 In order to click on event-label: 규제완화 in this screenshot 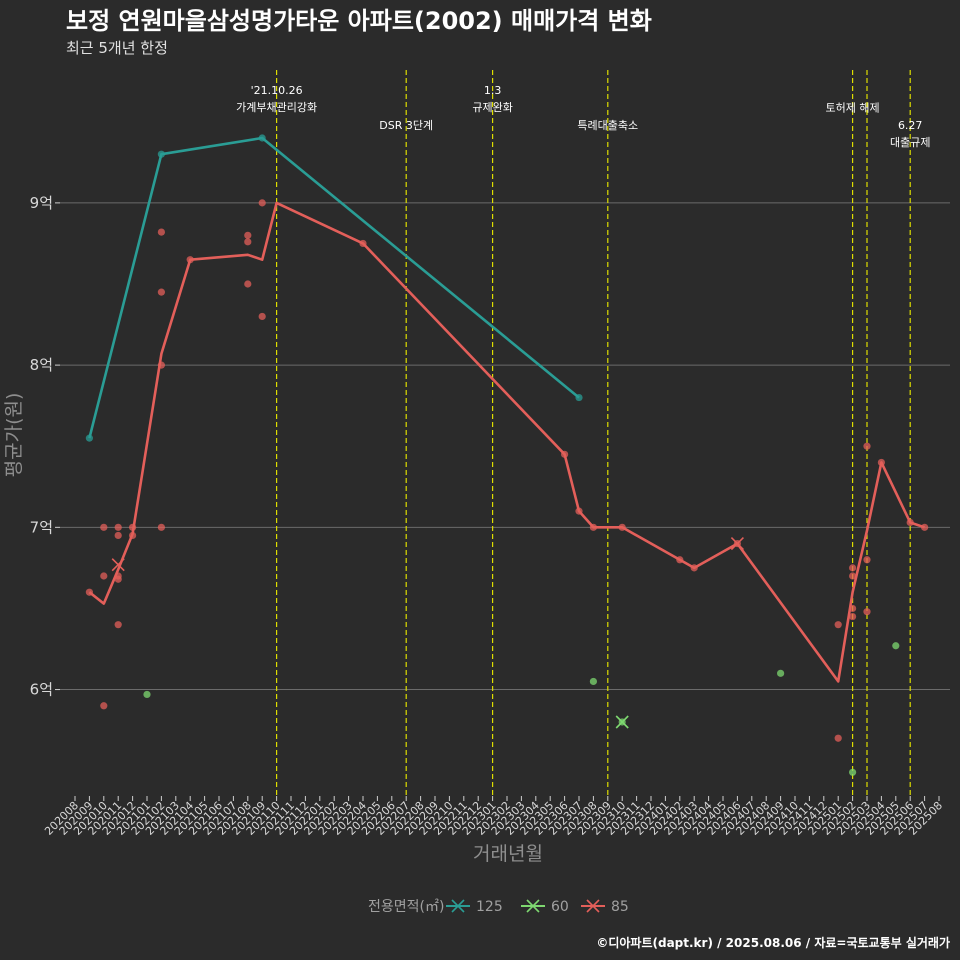, I will do `click(492, 107)`.